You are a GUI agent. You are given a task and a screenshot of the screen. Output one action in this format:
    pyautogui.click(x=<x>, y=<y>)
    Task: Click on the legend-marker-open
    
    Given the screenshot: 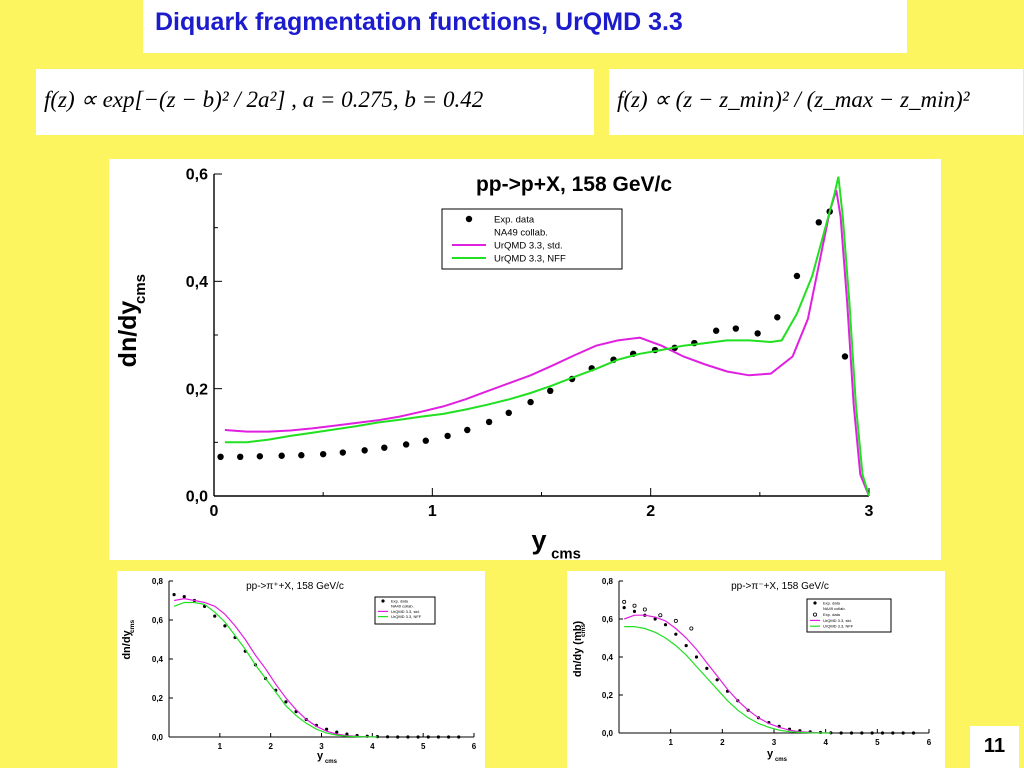 What is the action you would take?
    pyautogui.click(x=814, y=614)
    